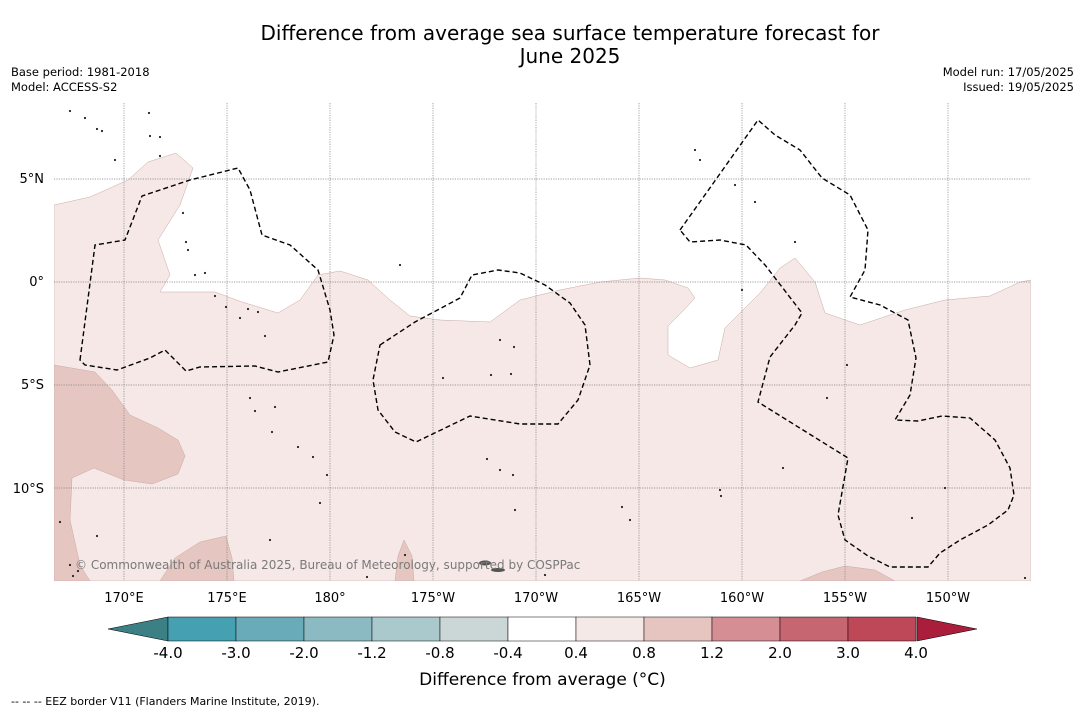 This screenshot has height=713, width=1085. Describe the element at coordinates (32, 179) in the screenshot. I see `lat-label: 5°N` at that location.